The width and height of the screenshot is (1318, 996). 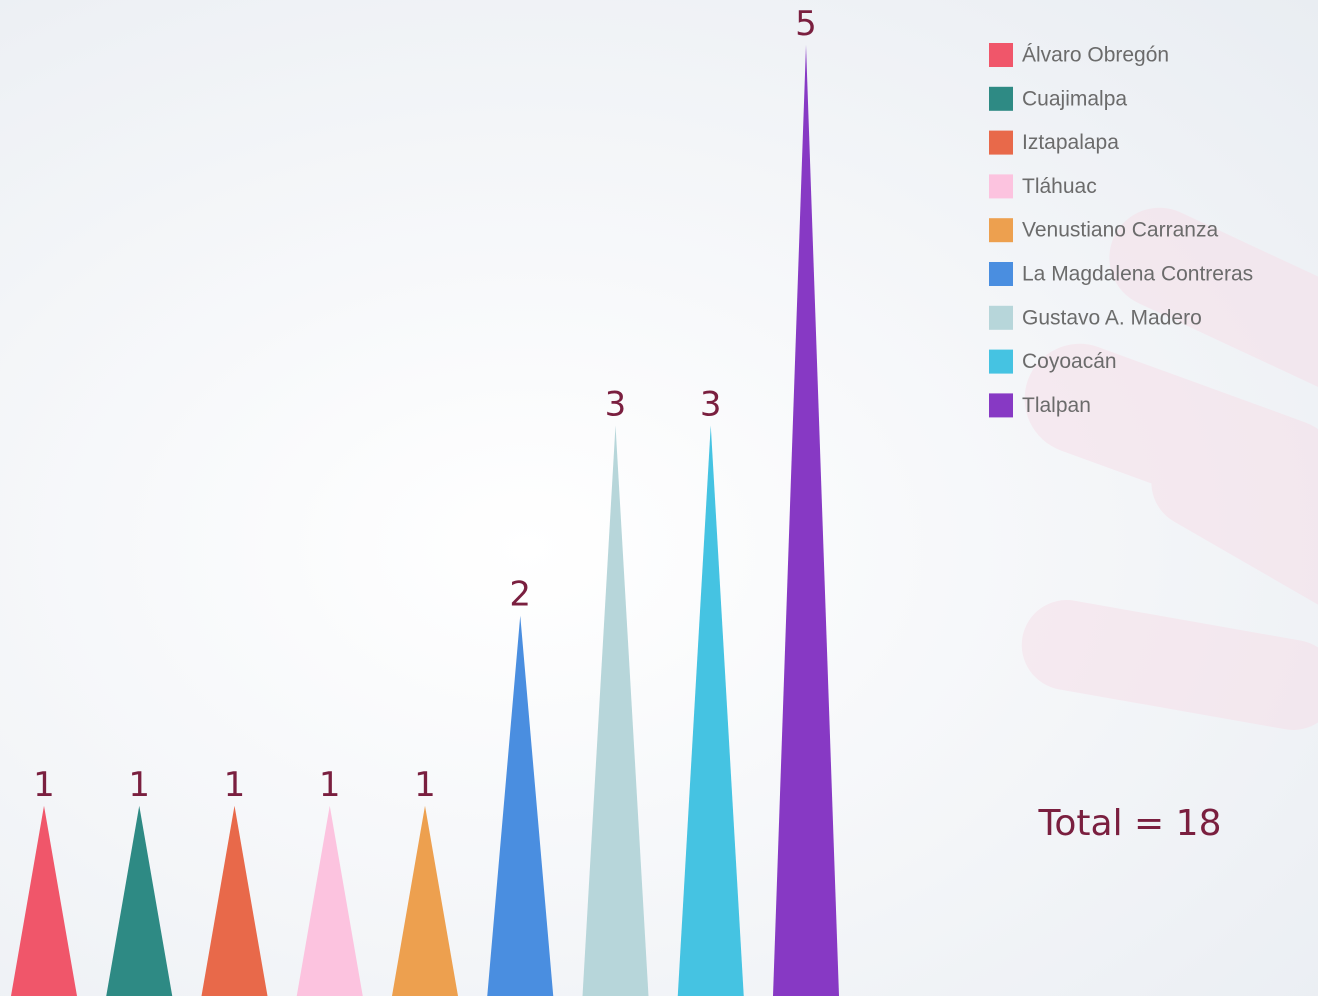 I want to click on legend-label: Coyoacán, so click(x=1069, y=361).